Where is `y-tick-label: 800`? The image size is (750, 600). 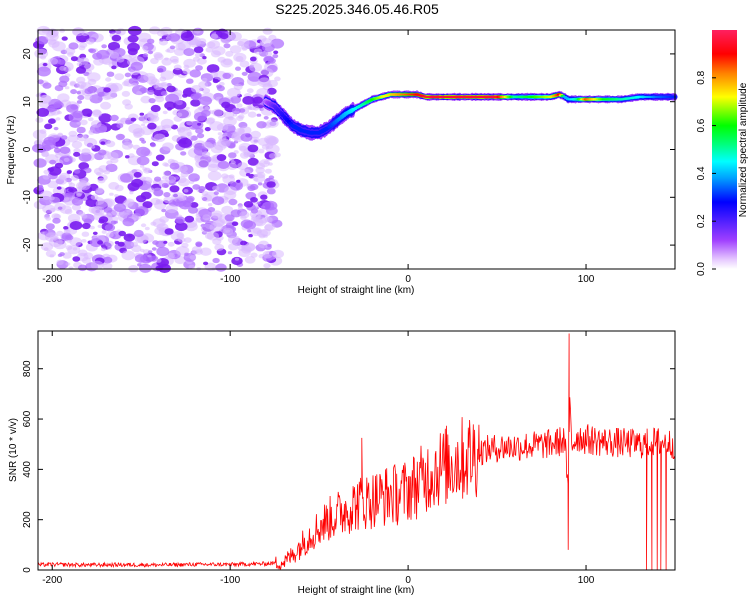
y-tick-label: 800 is located at coordinates (27, 368).